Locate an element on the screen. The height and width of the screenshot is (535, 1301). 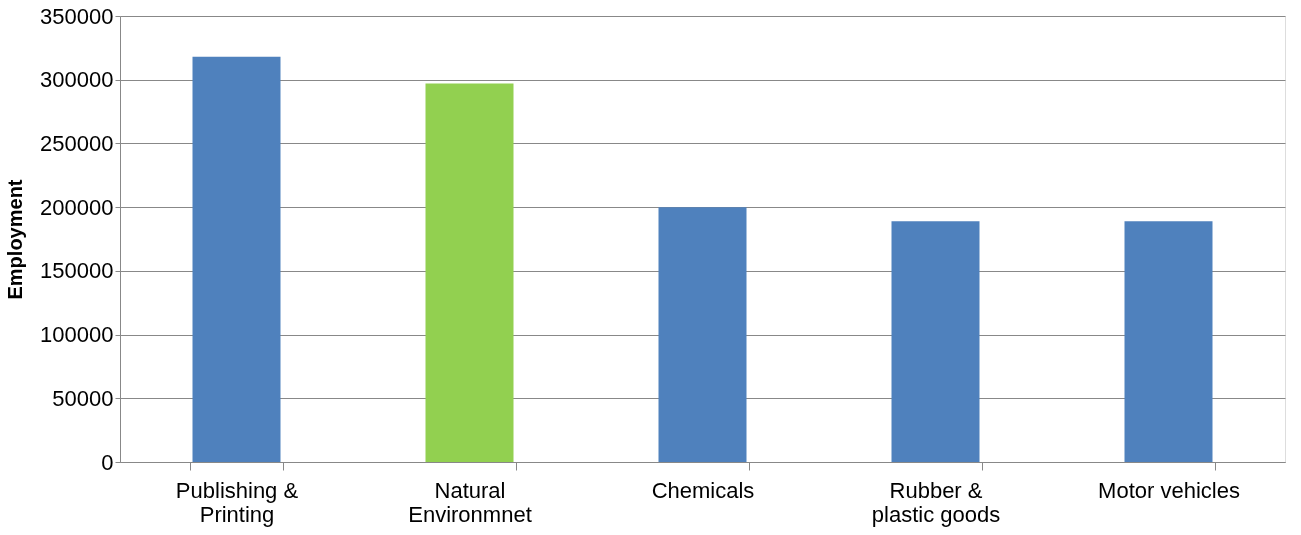
y-tick-label: 300000 is located at coordinates (77, 80).